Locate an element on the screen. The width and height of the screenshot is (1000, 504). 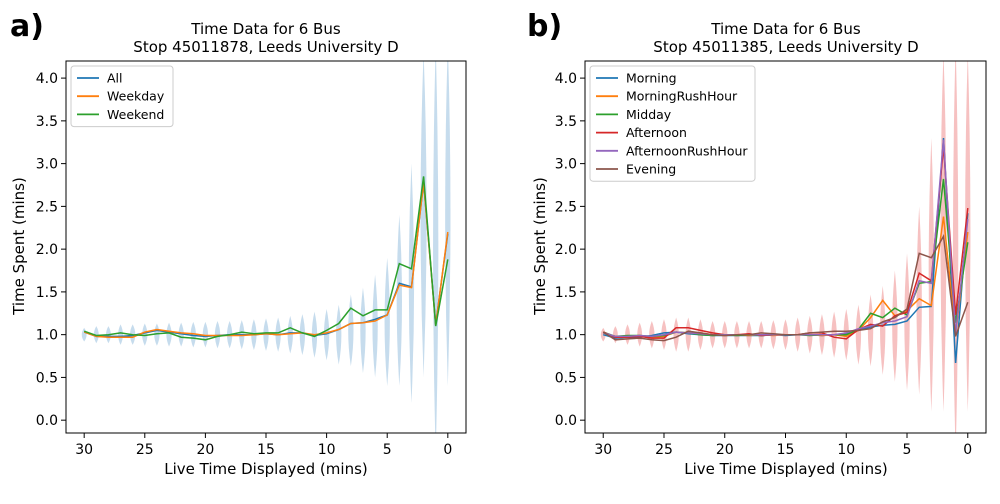
y-tick-label-a: 3.5 is located at coordinates (47, 122).